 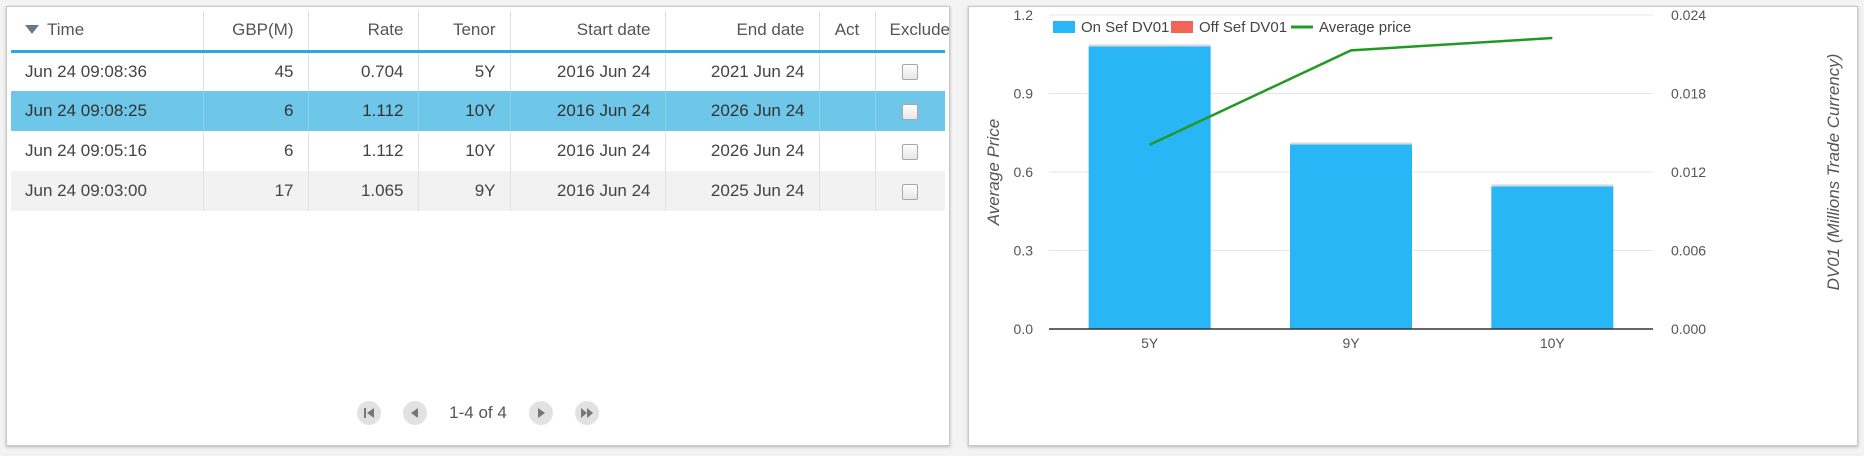 I want to click on column-header-start: Start date, so click(x=587, y=32).